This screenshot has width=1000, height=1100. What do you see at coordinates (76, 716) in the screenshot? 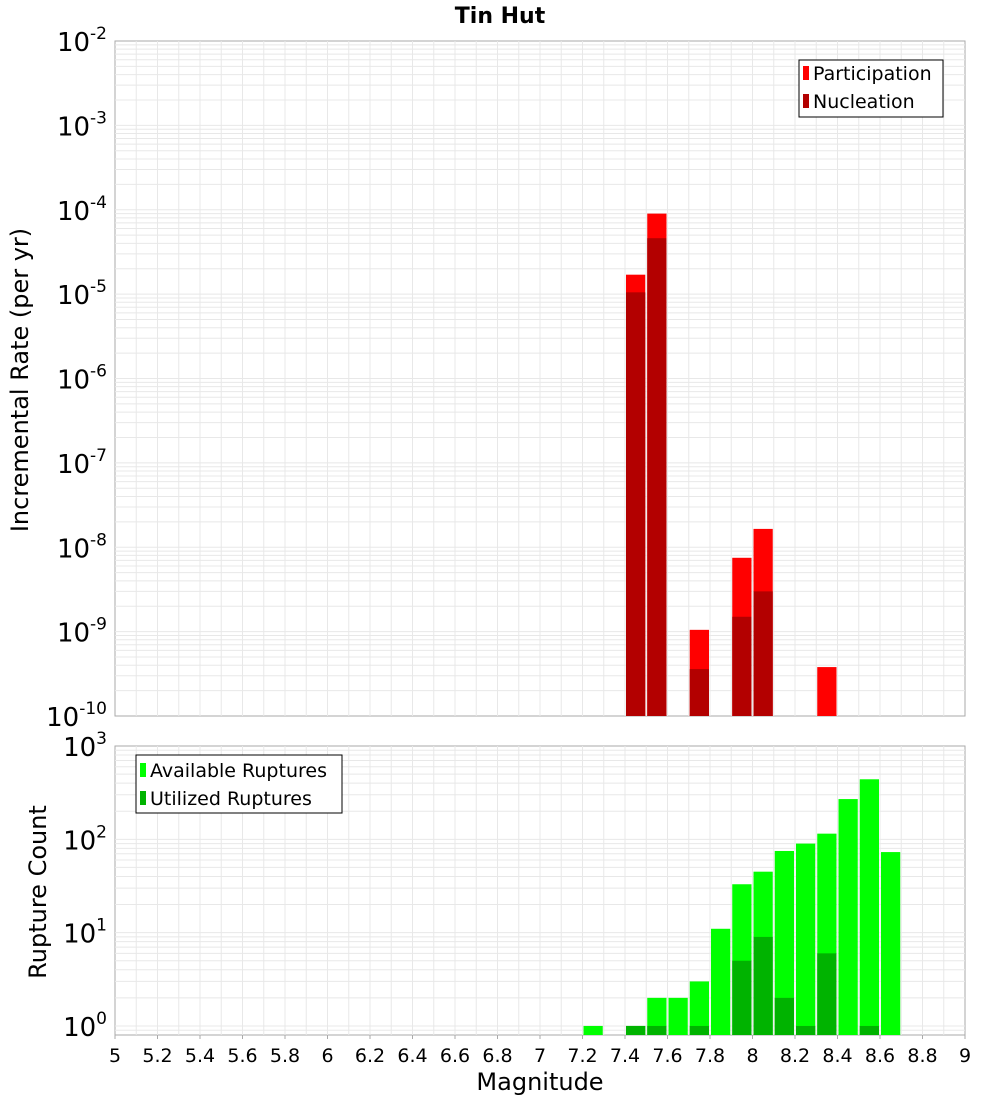
I see `y-tick-label: 10⁻¹⁰` at bounding box center [76, 716].